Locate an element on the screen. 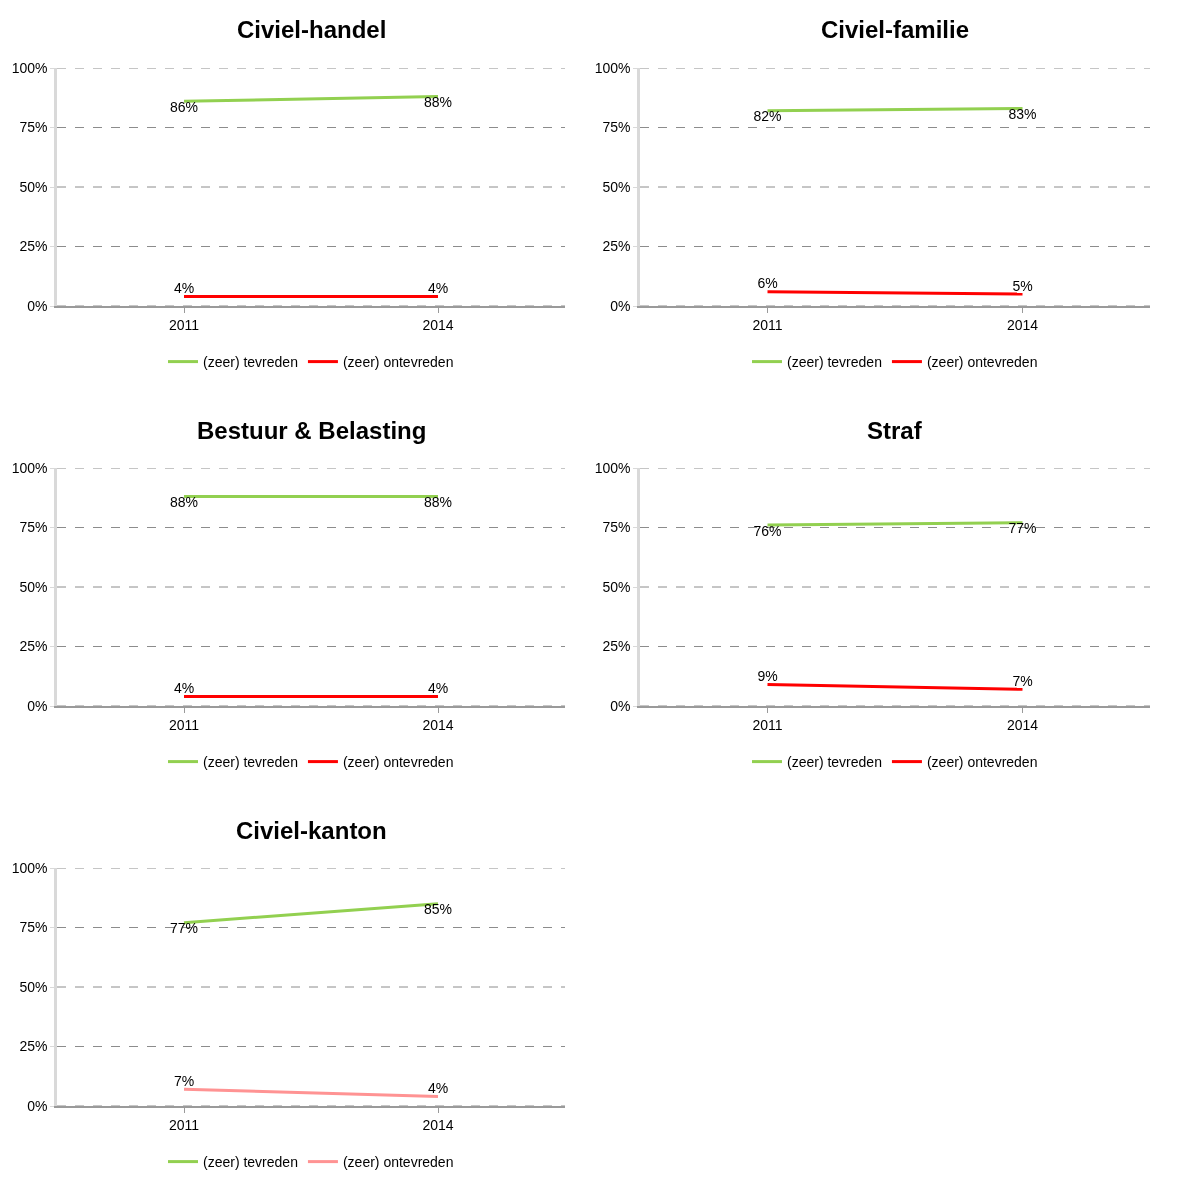 The image size is (1203, 1182). chart-title: Civiel-handel is located at coordinates (312, 29).